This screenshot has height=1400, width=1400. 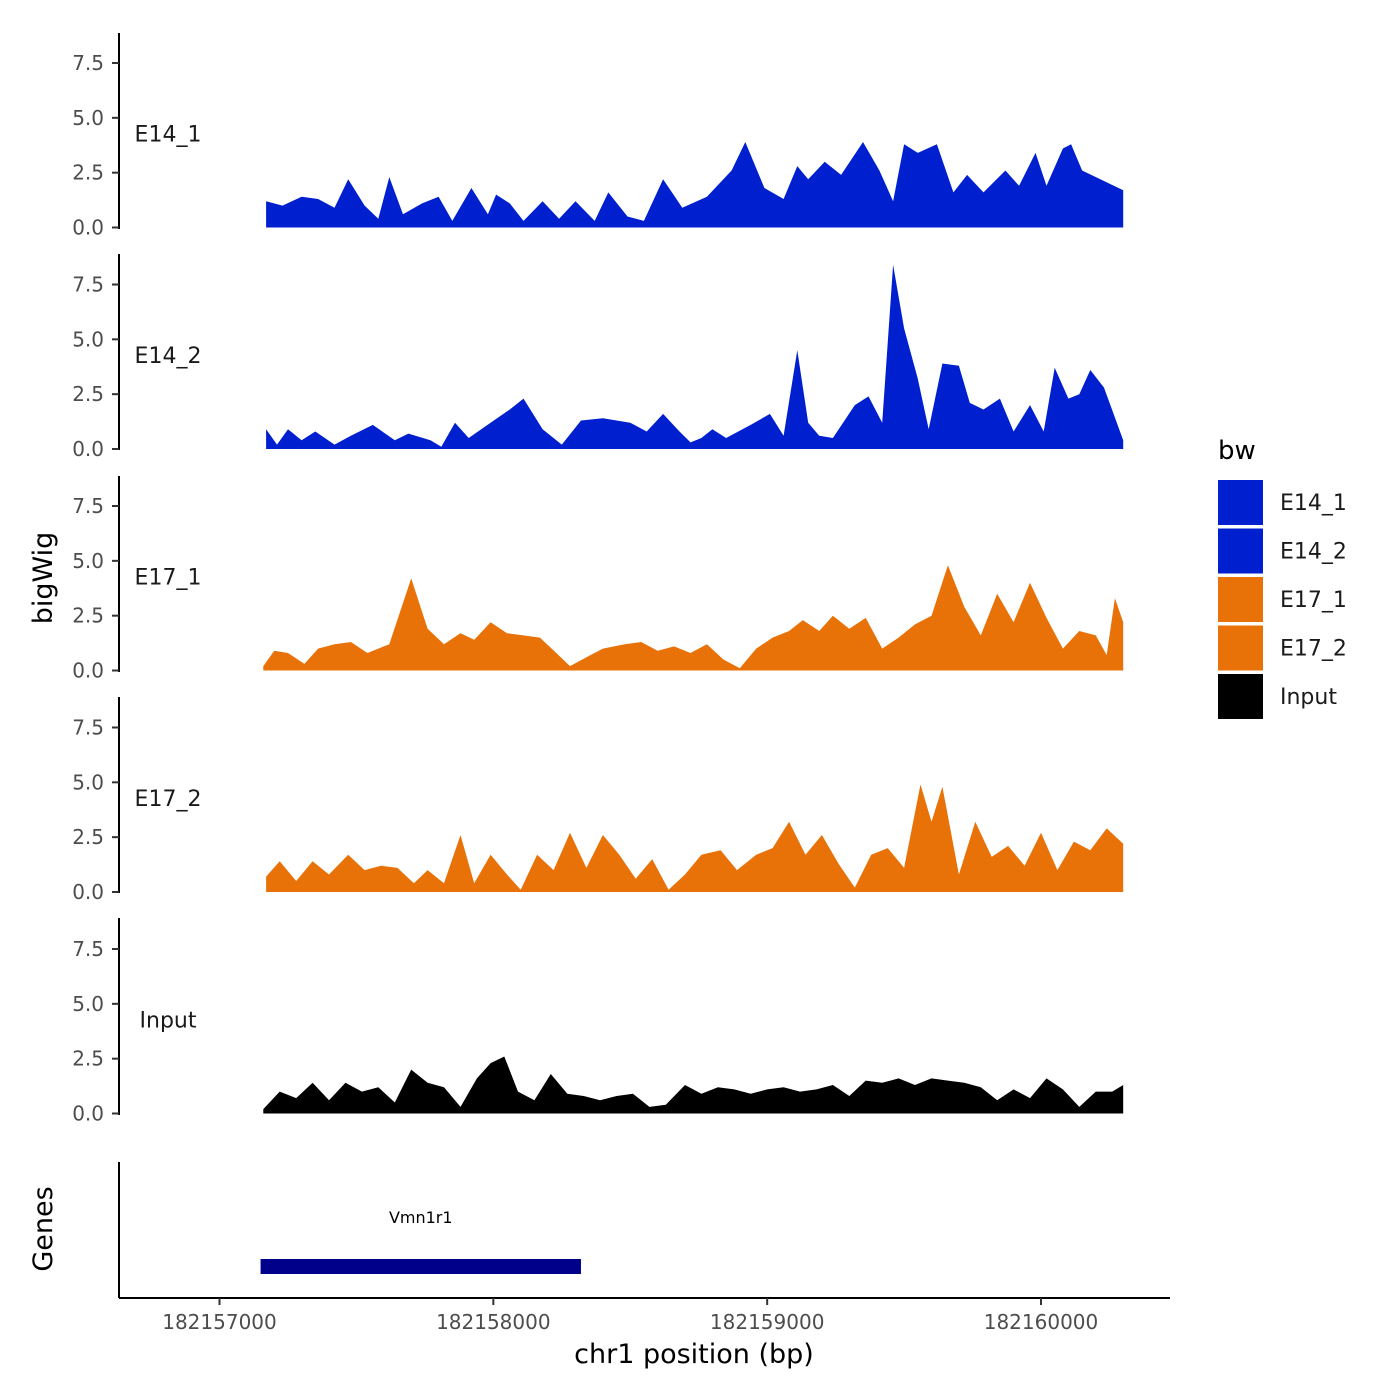 I want to click on y-tick-label-E17_2-2: 5.0, so click(x=88, y=782).